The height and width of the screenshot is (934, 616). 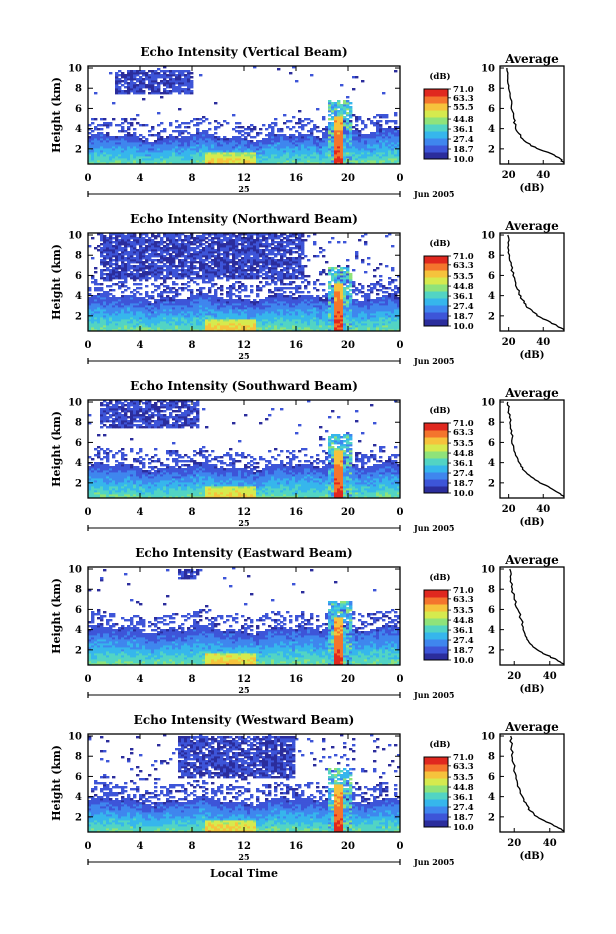 What do you see at coordinates (78, 109) in the screenshot?
I see `y-tick-label: 6` at bounding box center [78, 109].